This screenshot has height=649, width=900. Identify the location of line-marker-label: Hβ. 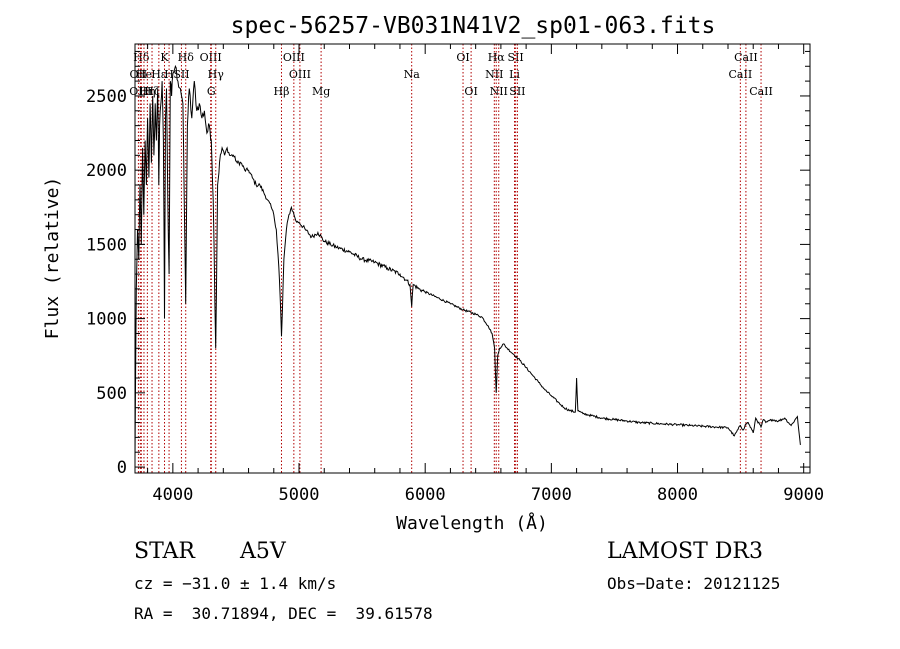
(282, 91).